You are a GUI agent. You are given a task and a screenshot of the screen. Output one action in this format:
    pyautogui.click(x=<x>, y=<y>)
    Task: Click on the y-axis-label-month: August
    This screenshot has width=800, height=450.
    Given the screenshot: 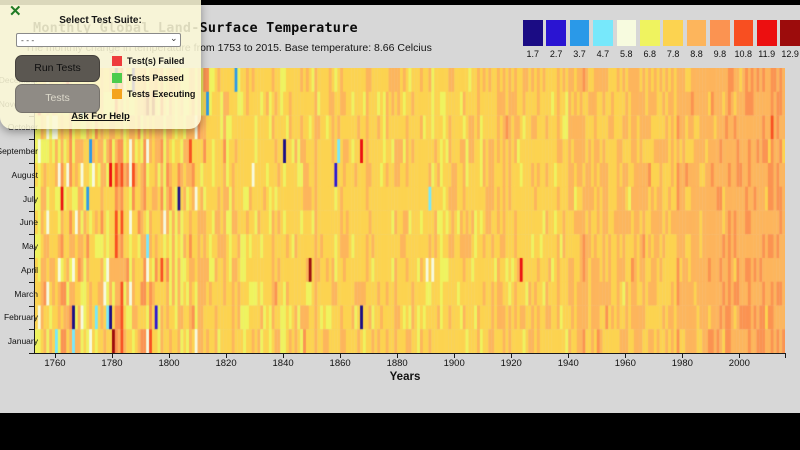 What is the action you would take?
    pyautogui.click(x=24, y=174)
    